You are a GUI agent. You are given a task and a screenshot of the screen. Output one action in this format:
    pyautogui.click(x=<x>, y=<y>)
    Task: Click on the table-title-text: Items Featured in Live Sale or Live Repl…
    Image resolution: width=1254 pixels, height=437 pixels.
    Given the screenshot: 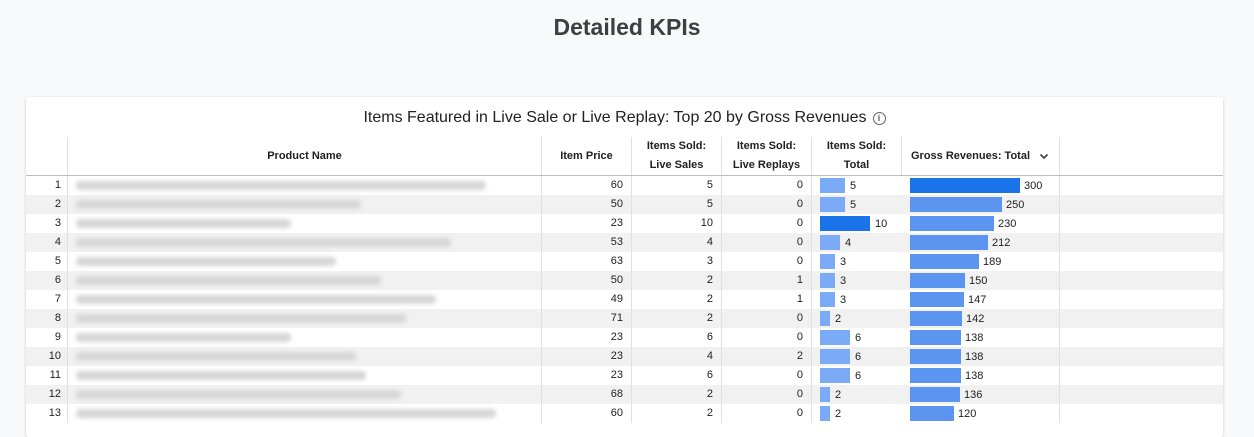 What is the action you would take?
    pyautogui.click(x=615, y=117)
    